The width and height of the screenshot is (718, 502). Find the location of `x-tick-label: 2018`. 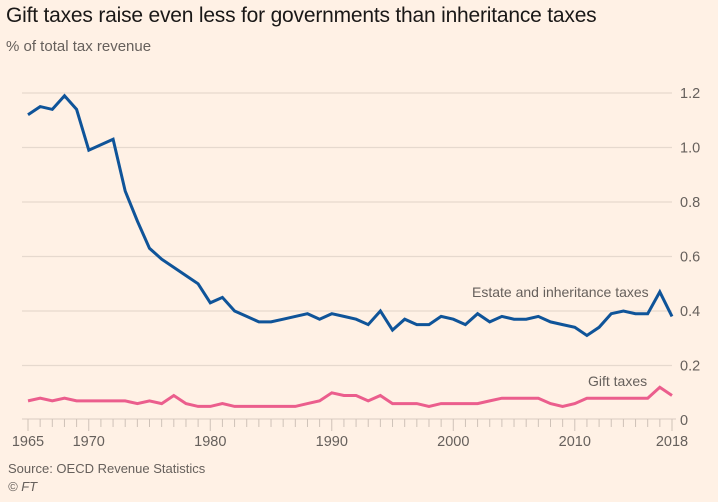

x-tick-label: 2018 is located at coordinates (672, 442).